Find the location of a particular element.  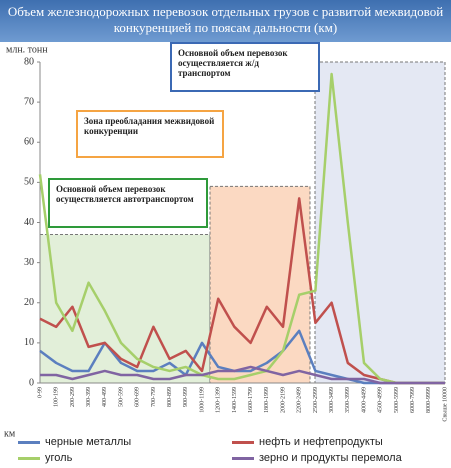

y-tick-label: 80 is located at coordinates (29, 61).